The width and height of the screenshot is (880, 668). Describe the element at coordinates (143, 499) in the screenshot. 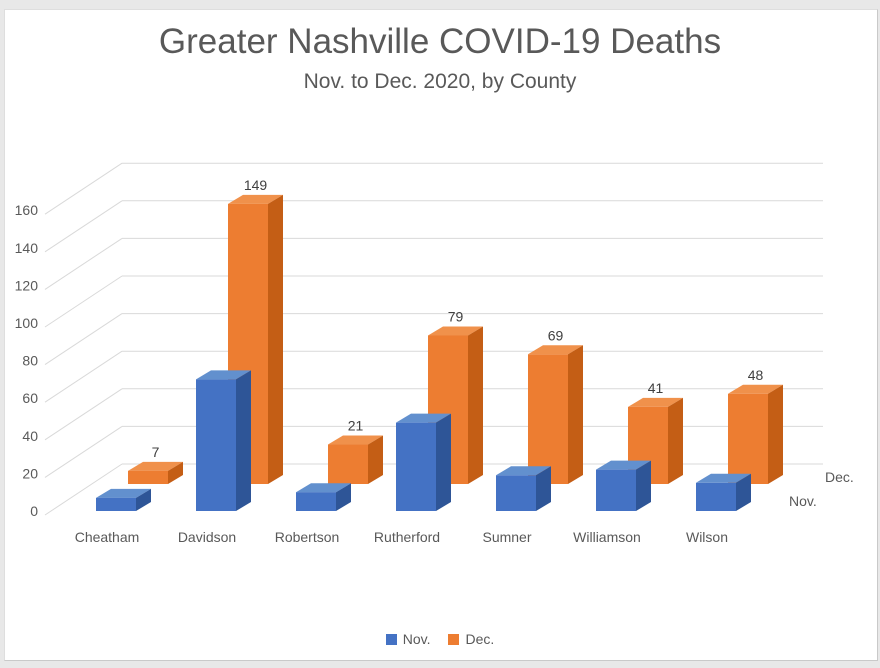

I see `bar-nov-cheatham-side-face` at that location.